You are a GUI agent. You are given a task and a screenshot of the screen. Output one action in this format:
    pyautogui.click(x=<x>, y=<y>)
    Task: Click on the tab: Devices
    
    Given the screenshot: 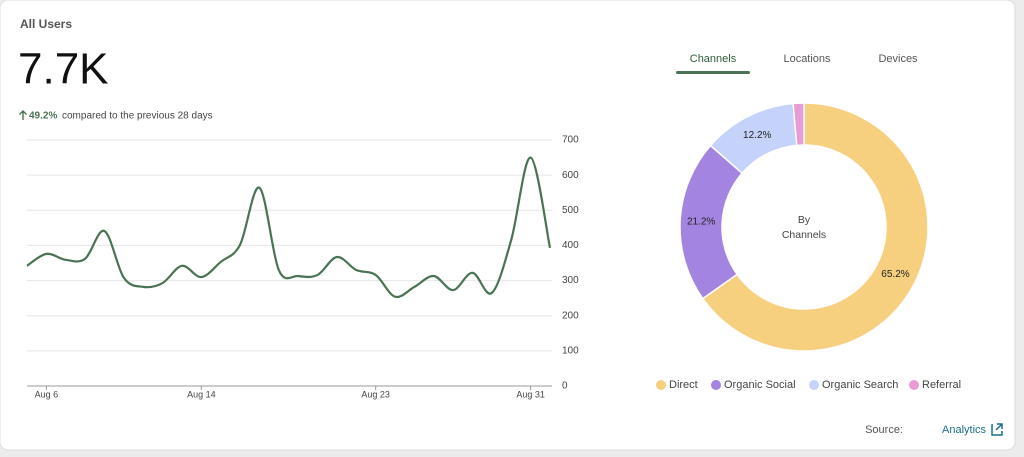 What is the action you would take?
    pyautogui.click(x=898, y=59)
    